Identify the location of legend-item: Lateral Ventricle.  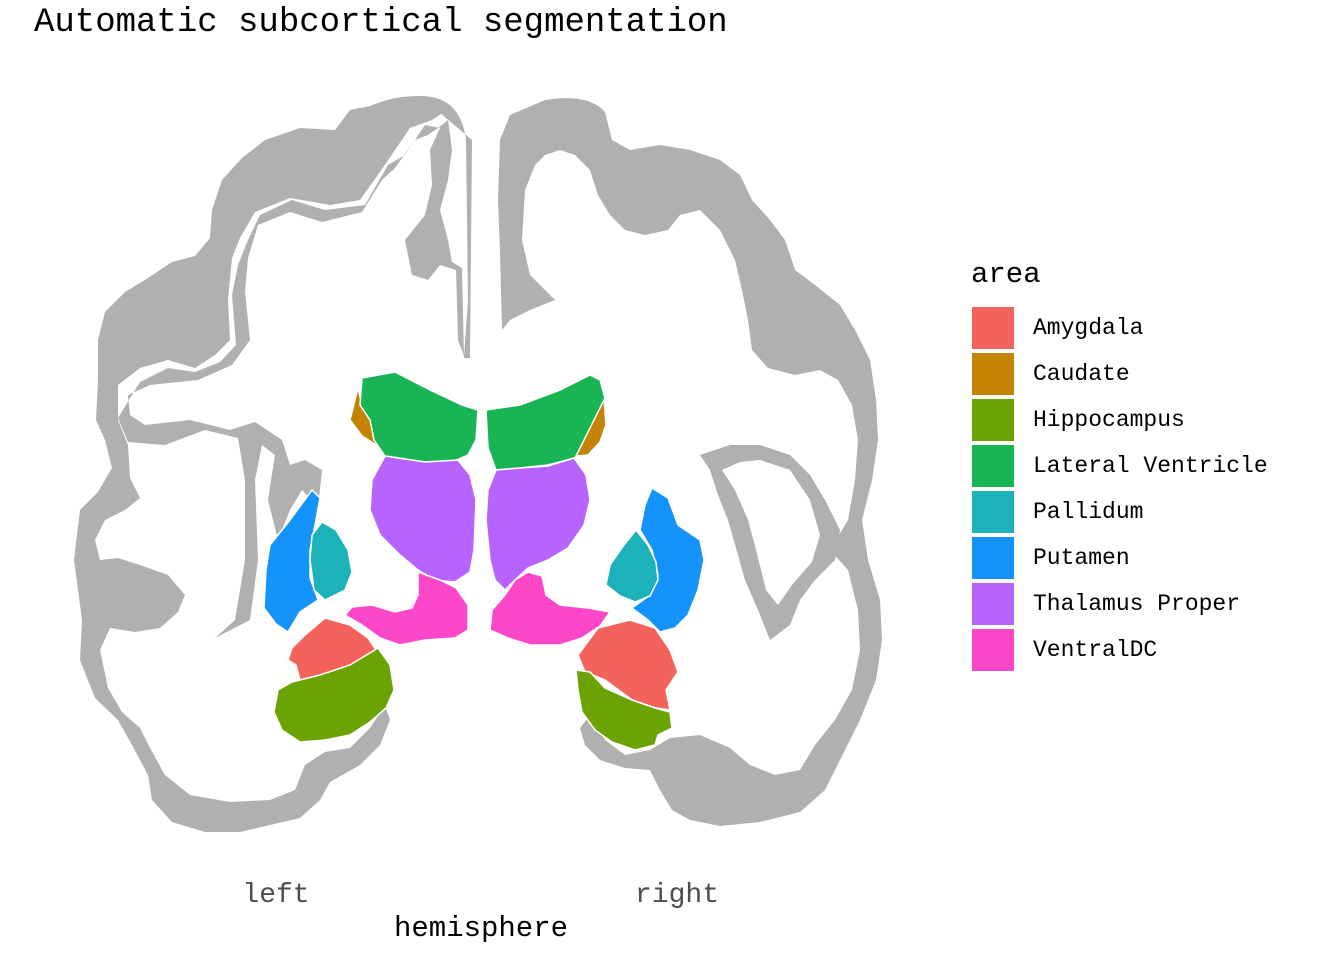
(1119, 466).